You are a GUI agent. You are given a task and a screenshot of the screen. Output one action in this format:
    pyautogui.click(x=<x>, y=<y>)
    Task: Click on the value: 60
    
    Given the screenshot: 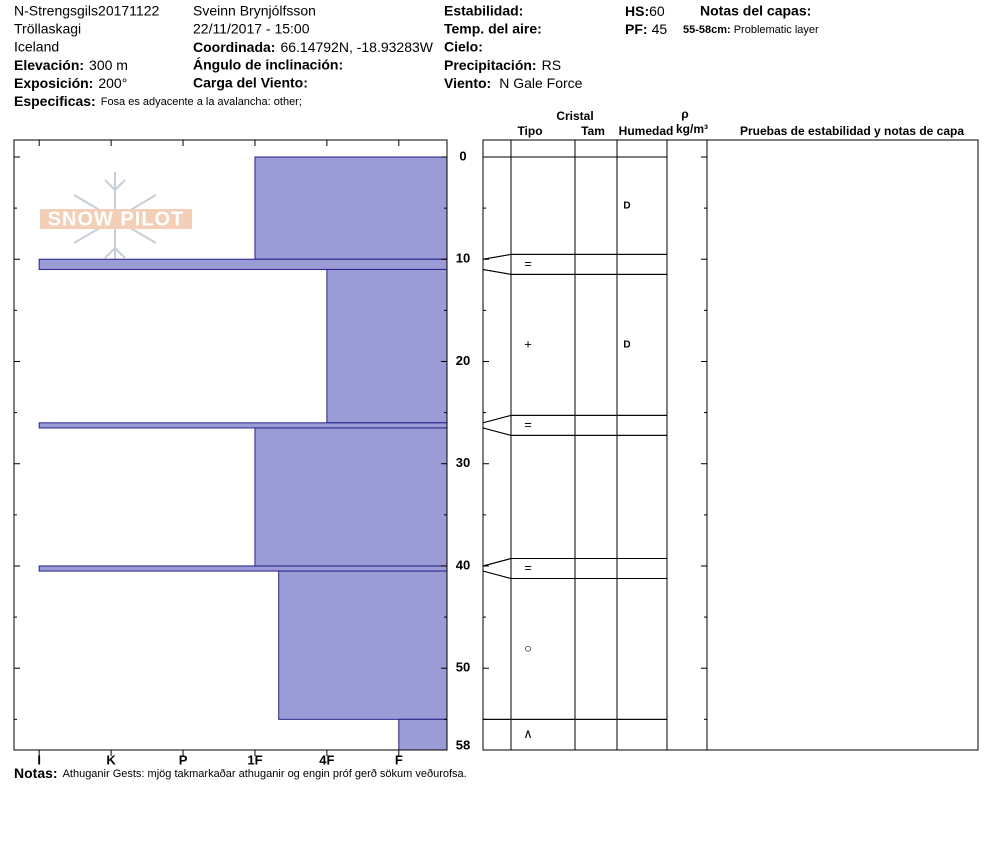 What is the action you would take?
    pyautogui.click(x=657, y=11)
    